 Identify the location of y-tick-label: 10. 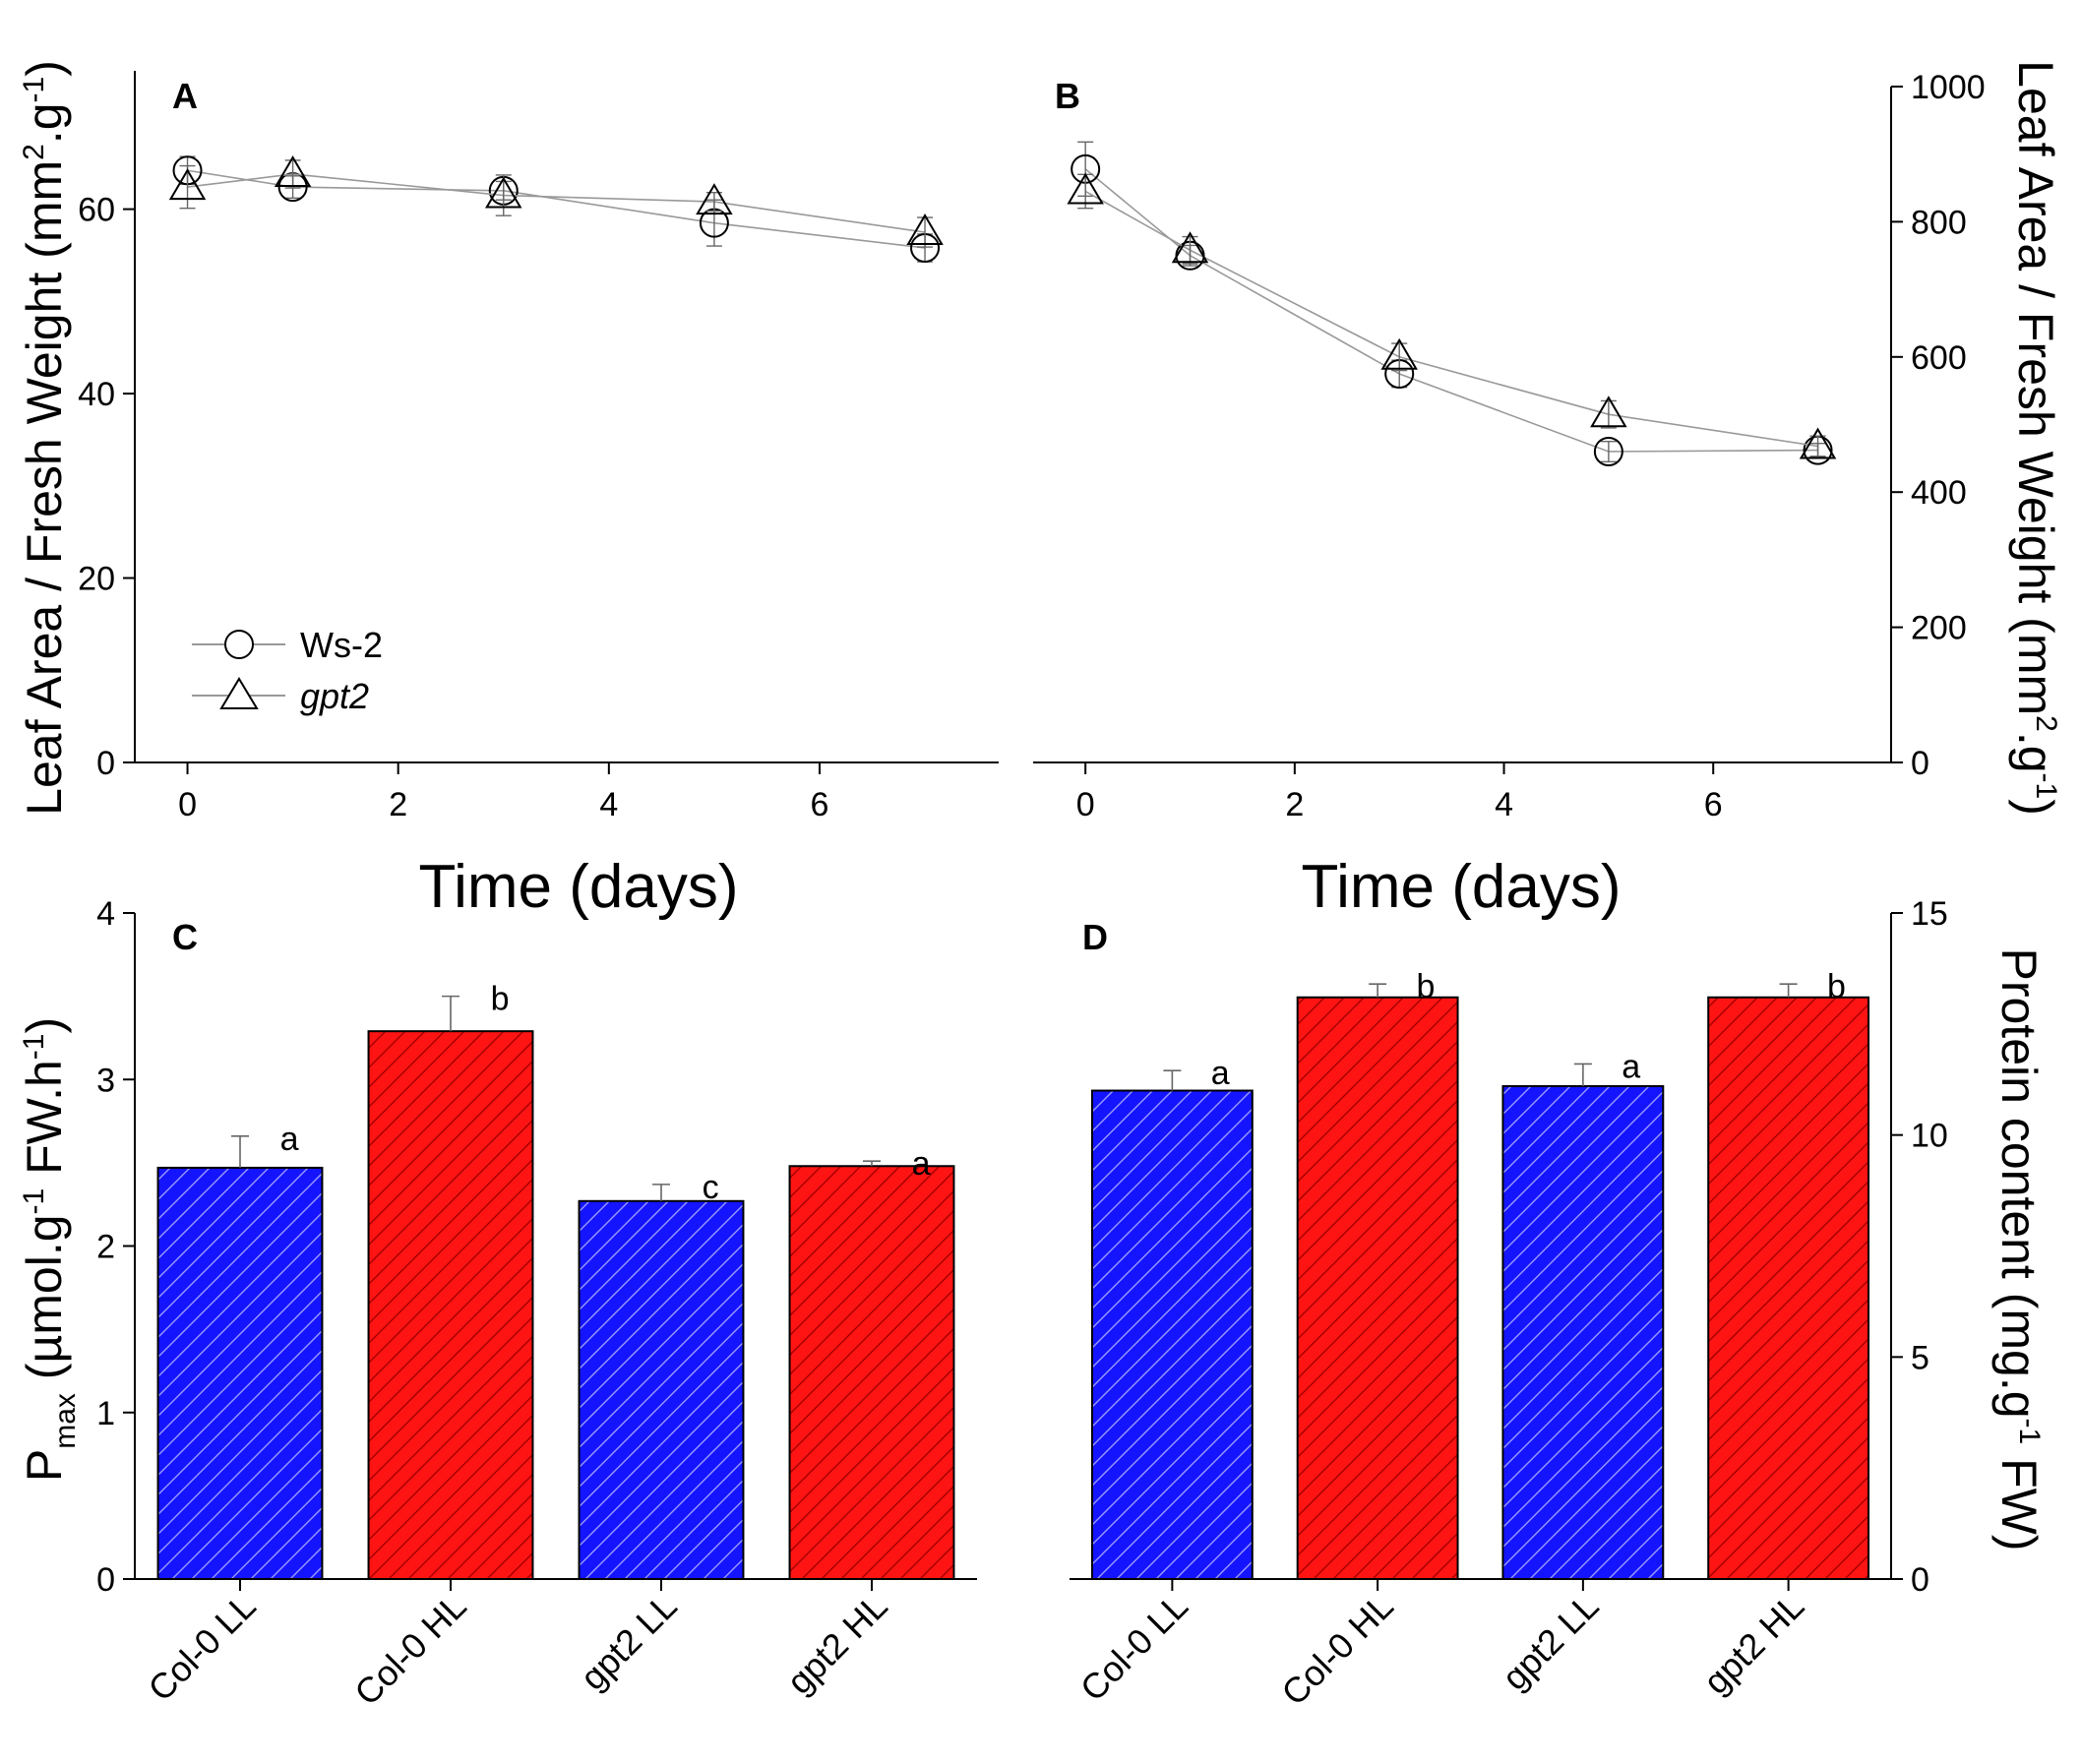
(1929, 1136).